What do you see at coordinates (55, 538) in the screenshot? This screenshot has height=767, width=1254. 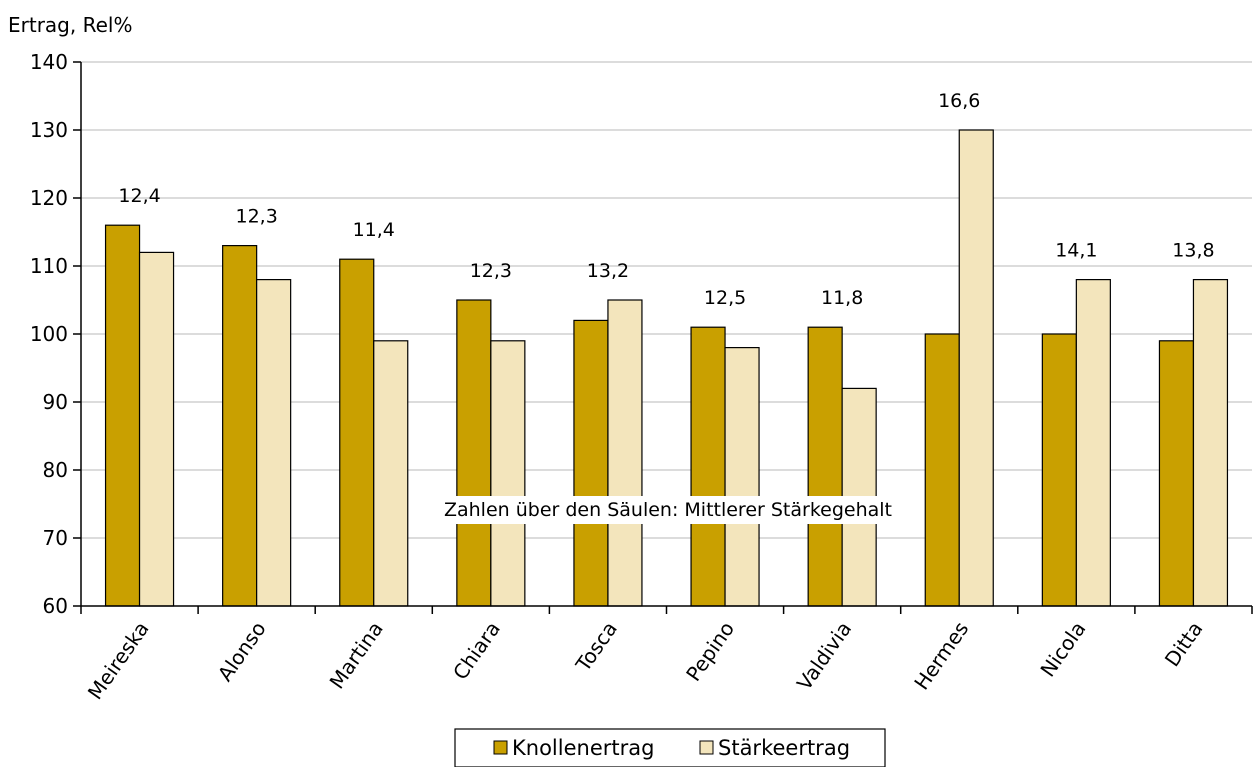 I see `y-tick-label: 70` at bounding box center [55, 538].